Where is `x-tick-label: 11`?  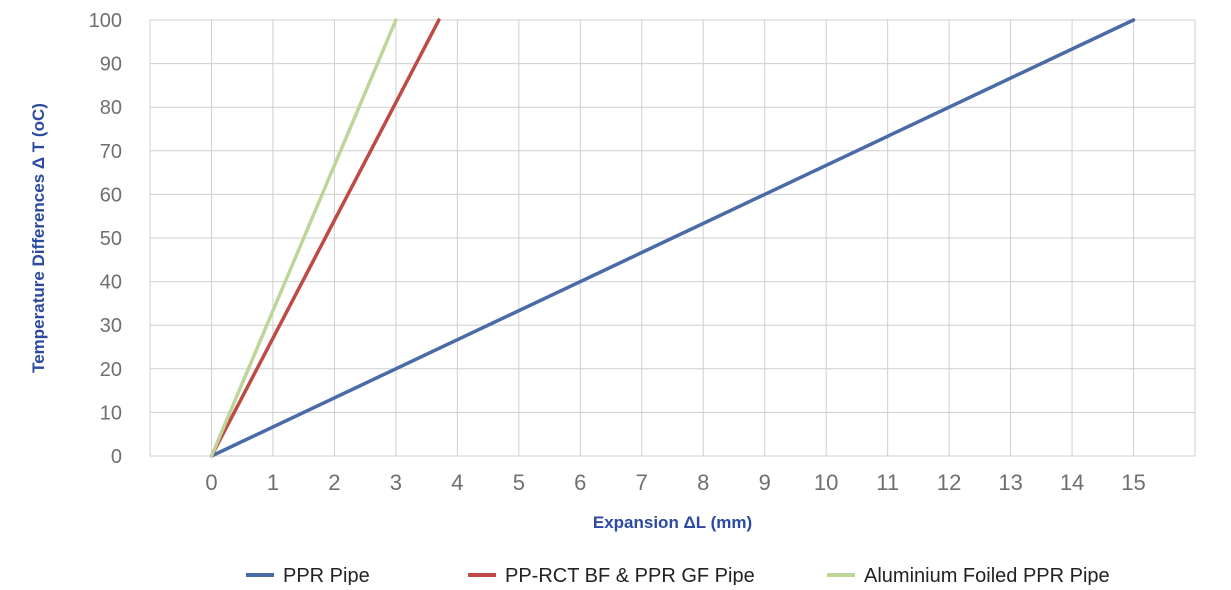
x-tick-label: 11 is located at coordinates (887, 482).